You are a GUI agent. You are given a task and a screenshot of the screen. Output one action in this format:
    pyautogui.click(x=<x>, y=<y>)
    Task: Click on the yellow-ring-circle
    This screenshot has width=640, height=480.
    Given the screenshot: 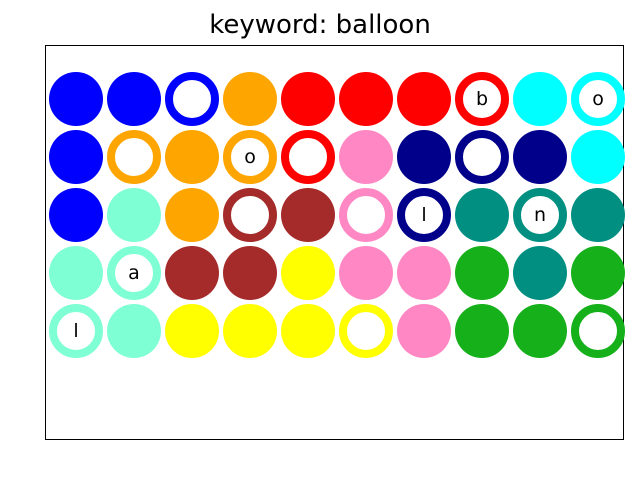 What is the action you would take?
    pyautogui.click(x=366, y=331)
    